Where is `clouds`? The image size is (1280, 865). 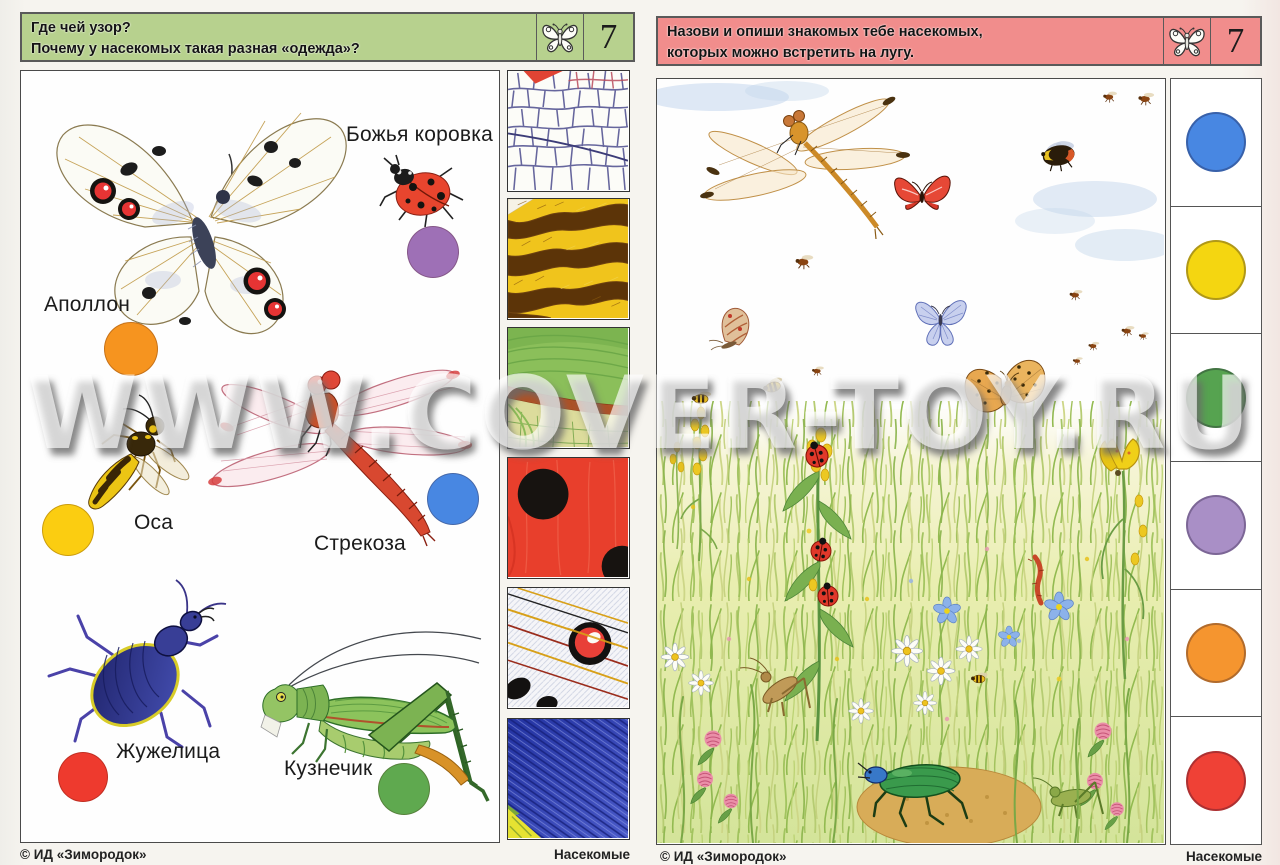 clouds is located at coordinates (910, 171).